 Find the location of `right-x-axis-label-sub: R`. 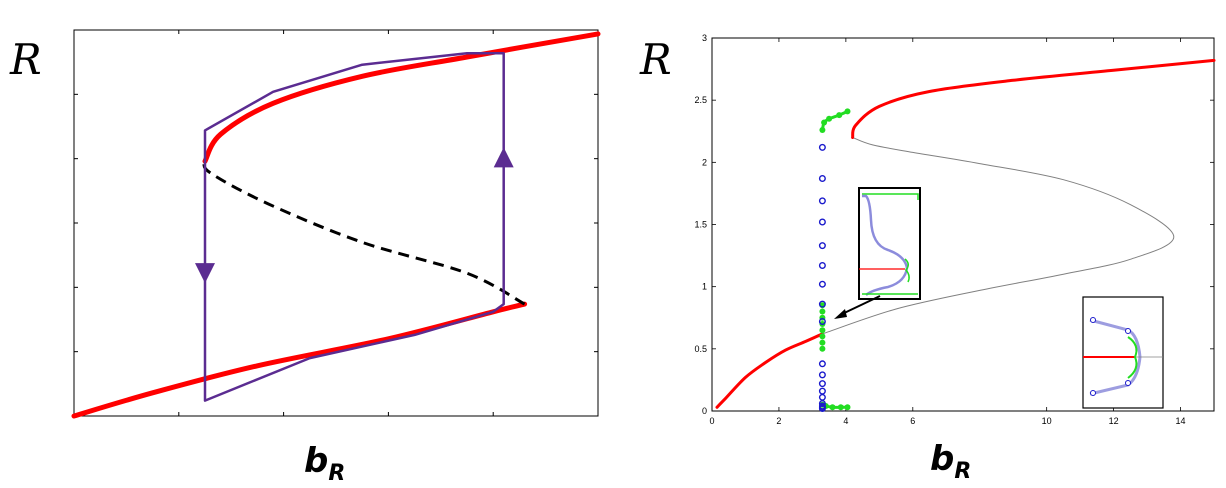

right-x-axis-label-sub: R is located at coordinates (962, 471).